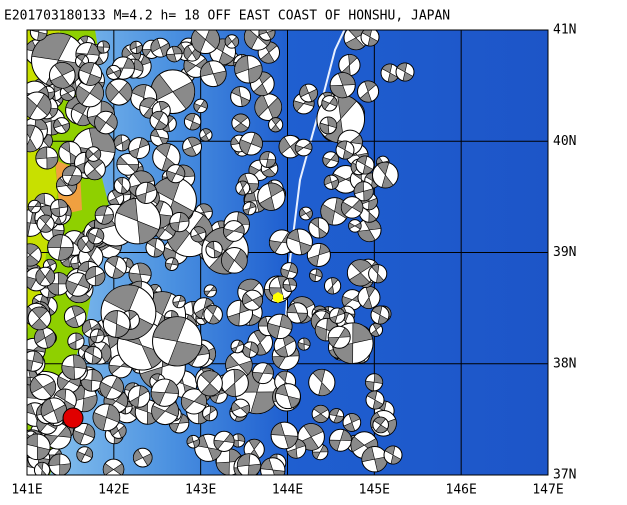  Describe the element at coordinates (374, 490) in the screenshot. I see `lon-label: 145E` at that location.